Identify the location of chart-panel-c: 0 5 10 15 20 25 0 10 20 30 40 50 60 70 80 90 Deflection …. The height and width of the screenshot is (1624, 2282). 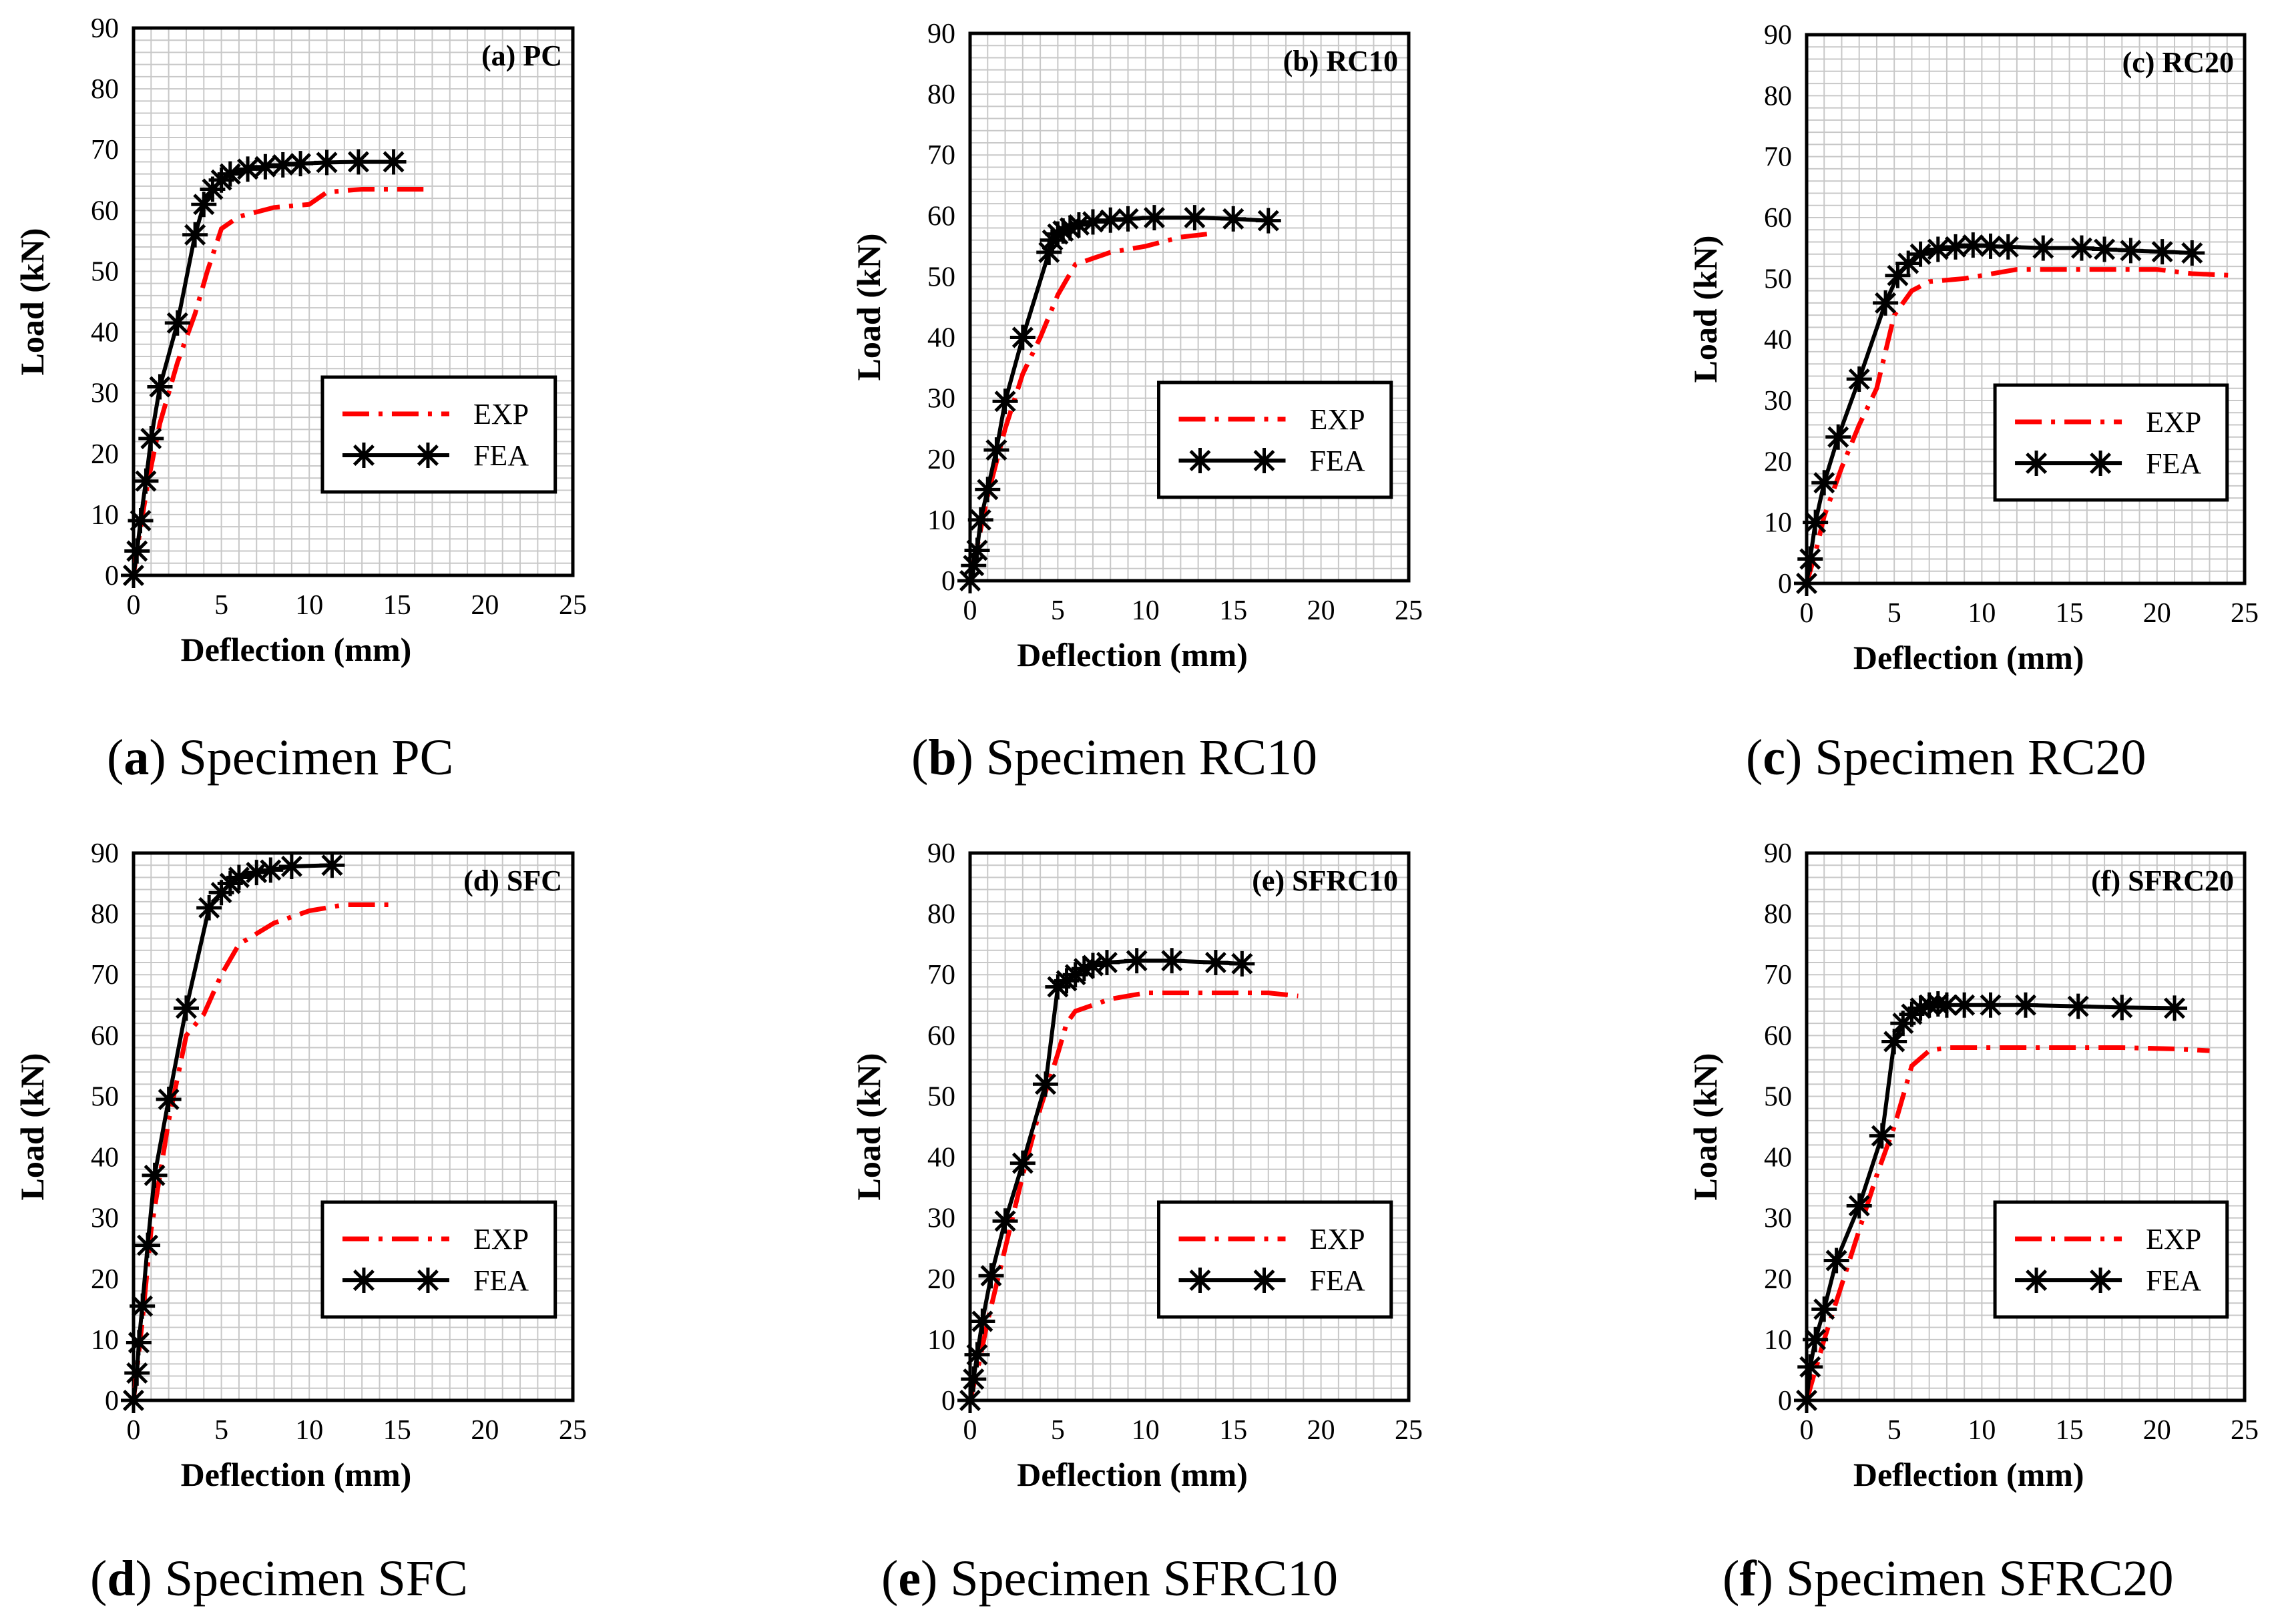
(1972, 348).